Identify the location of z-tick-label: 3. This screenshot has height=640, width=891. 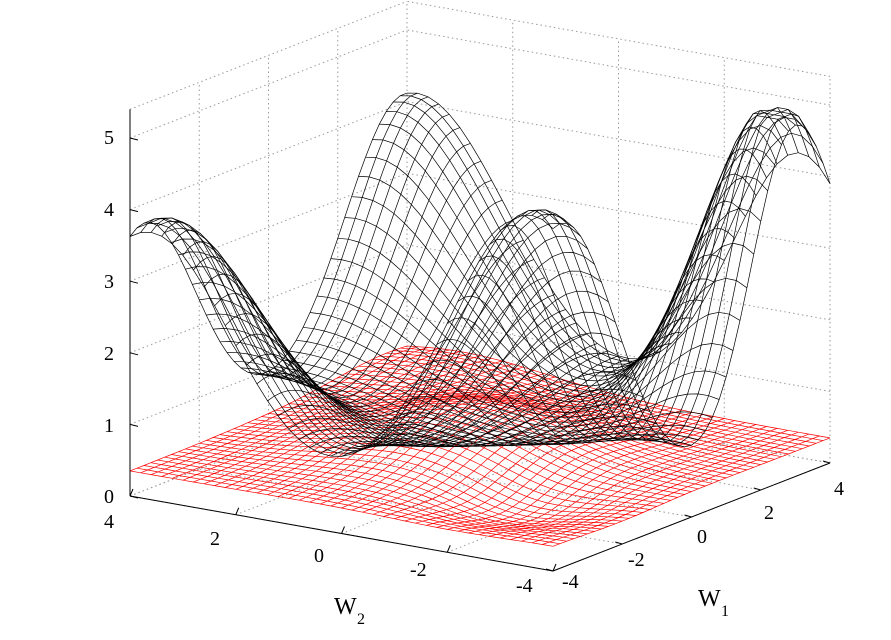
(109, 282).